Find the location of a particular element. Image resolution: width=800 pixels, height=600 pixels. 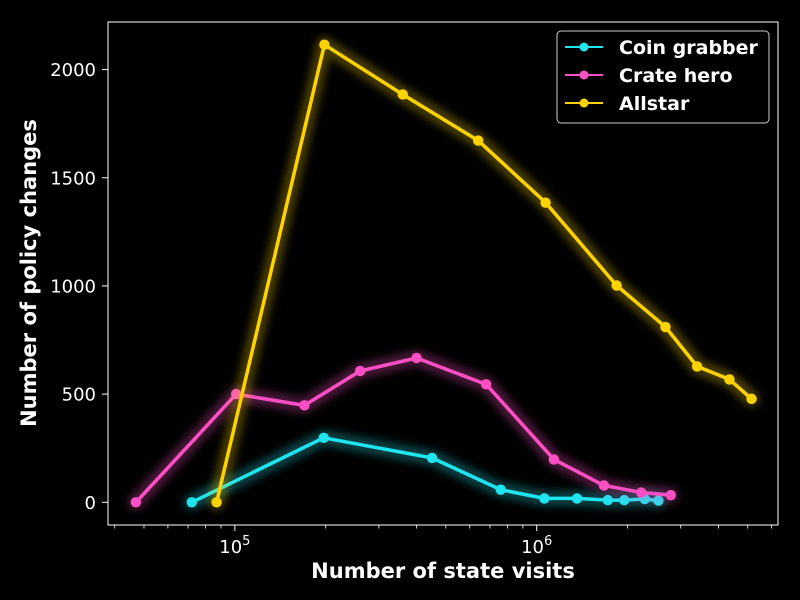

x-tick-label: 10⁵ is located at coordinates (234, 546).